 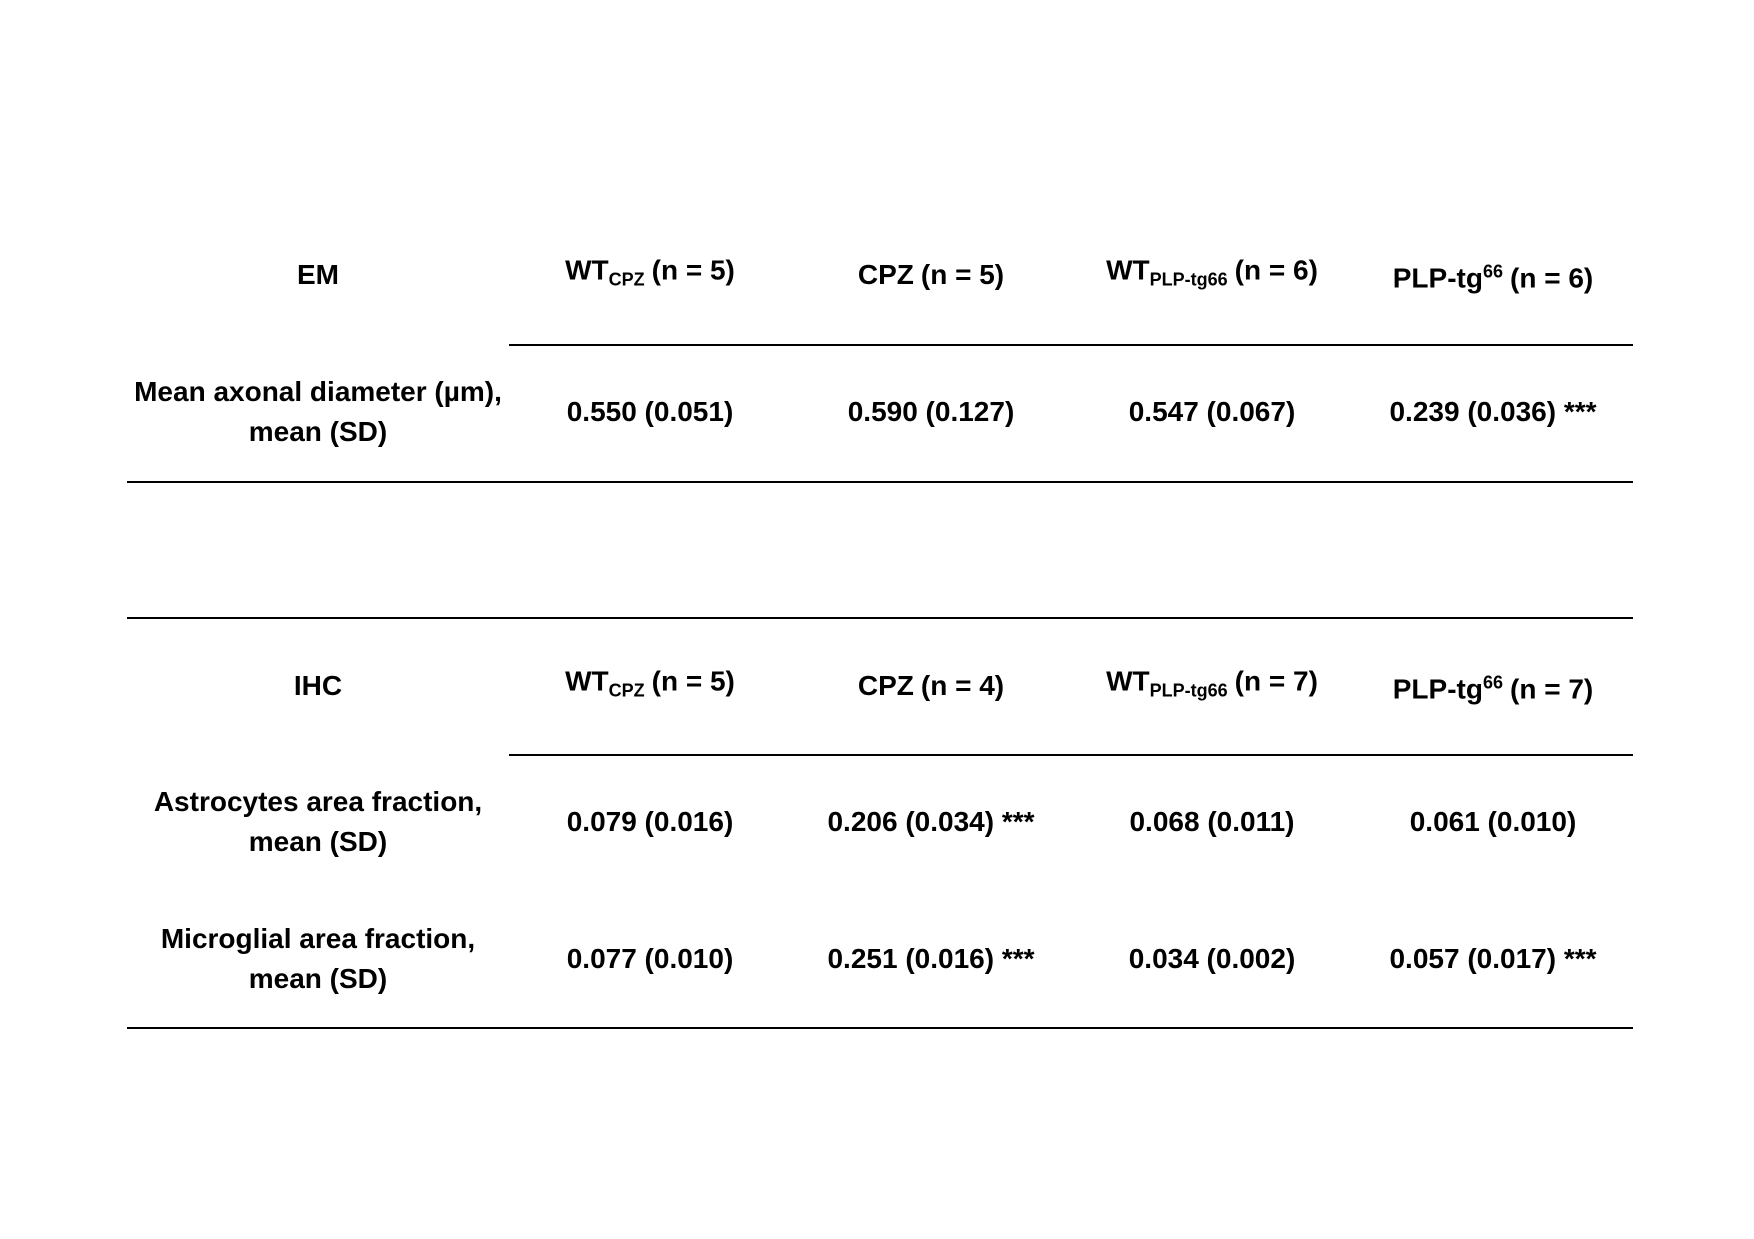 I want to click on row-label: Astrocytes area fraction, mean (SD), so click(x=318, y=822).